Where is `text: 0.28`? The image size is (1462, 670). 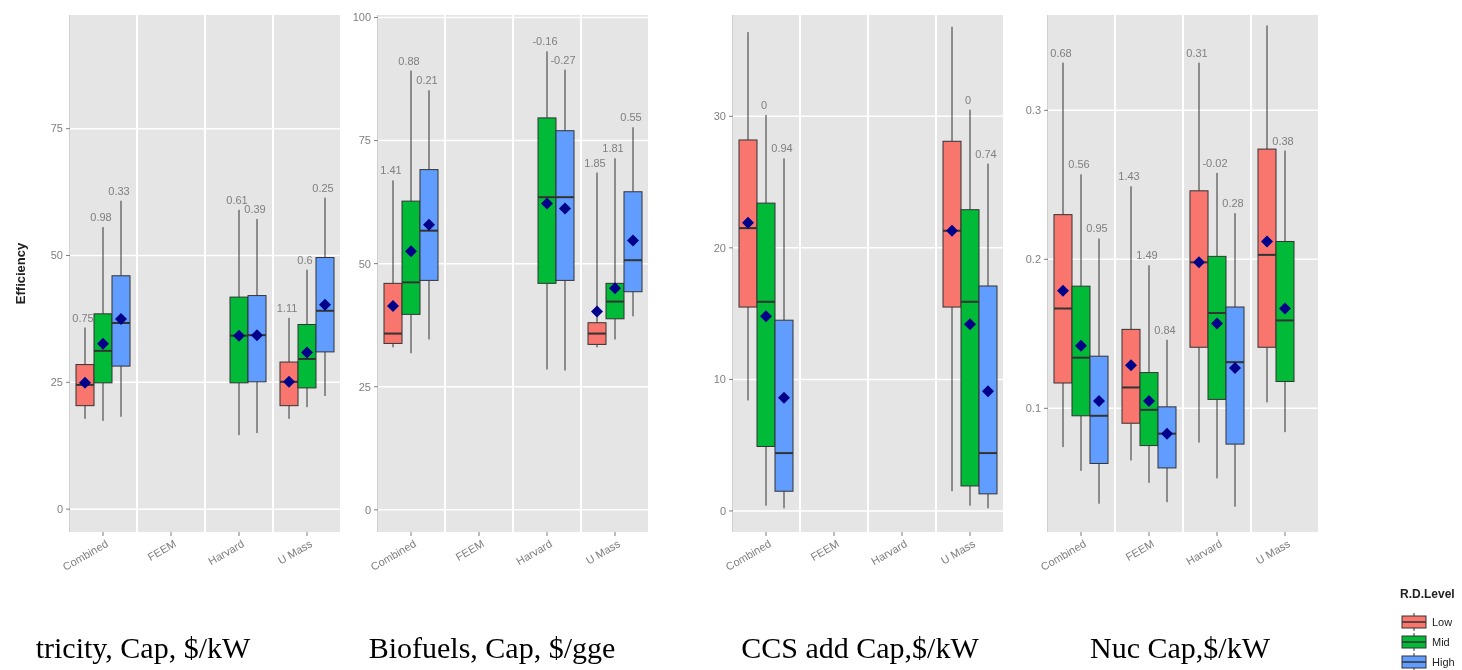
text: 0.28 is located at coordinates (1233, 203).